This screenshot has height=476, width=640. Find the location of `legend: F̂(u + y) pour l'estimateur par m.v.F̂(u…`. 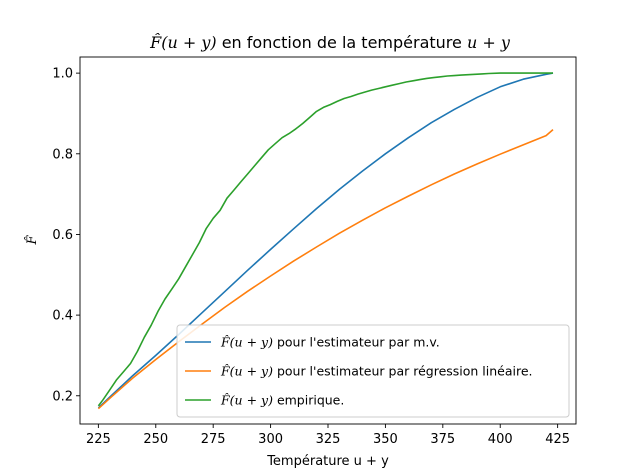

legend: F̂(u + y) pour l'estimateur par m.v.F̂(u… is located at coordinates (373, 371).